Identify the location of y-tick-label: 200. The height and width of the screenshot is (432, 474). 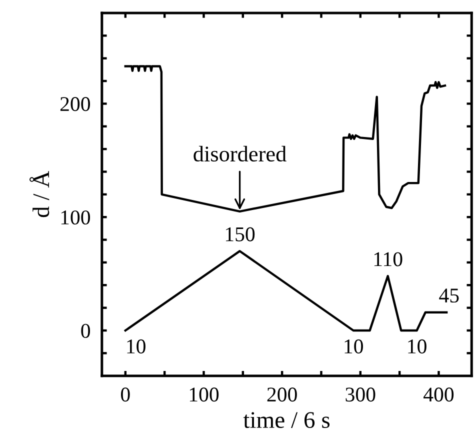
(75, 104).